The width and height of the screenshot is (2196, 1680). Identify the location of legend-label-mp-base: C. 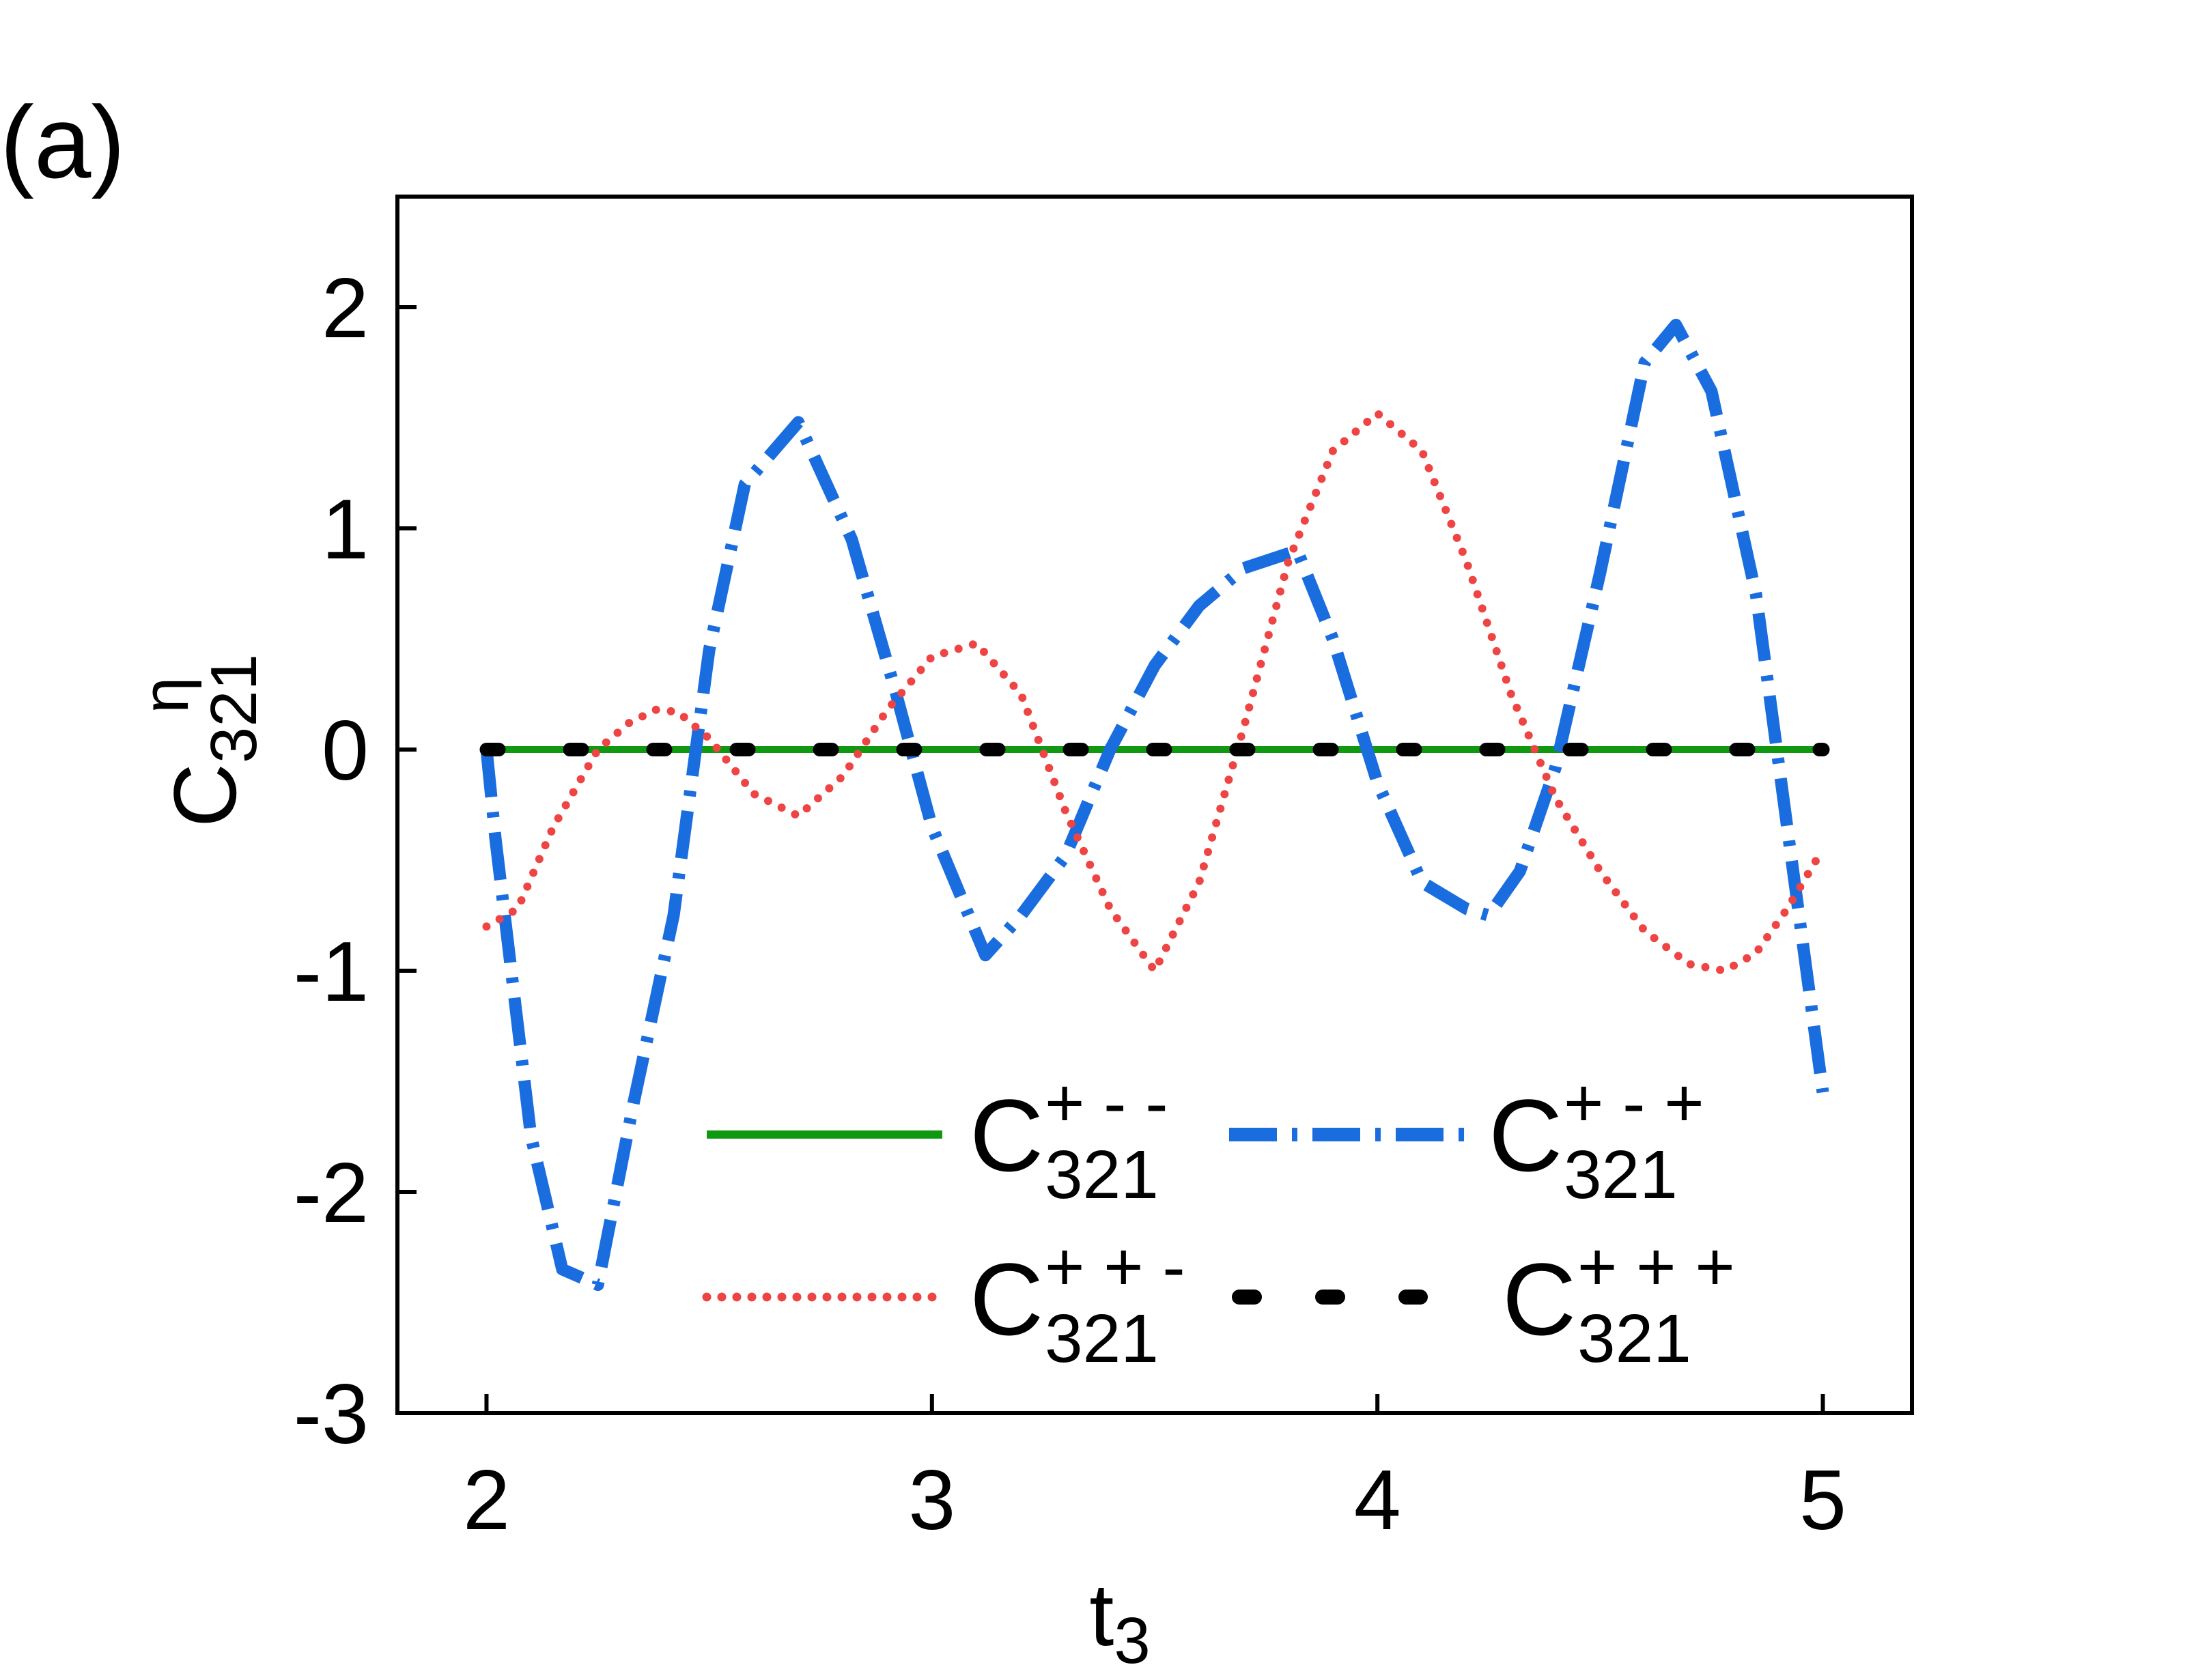
(1526, 1135).